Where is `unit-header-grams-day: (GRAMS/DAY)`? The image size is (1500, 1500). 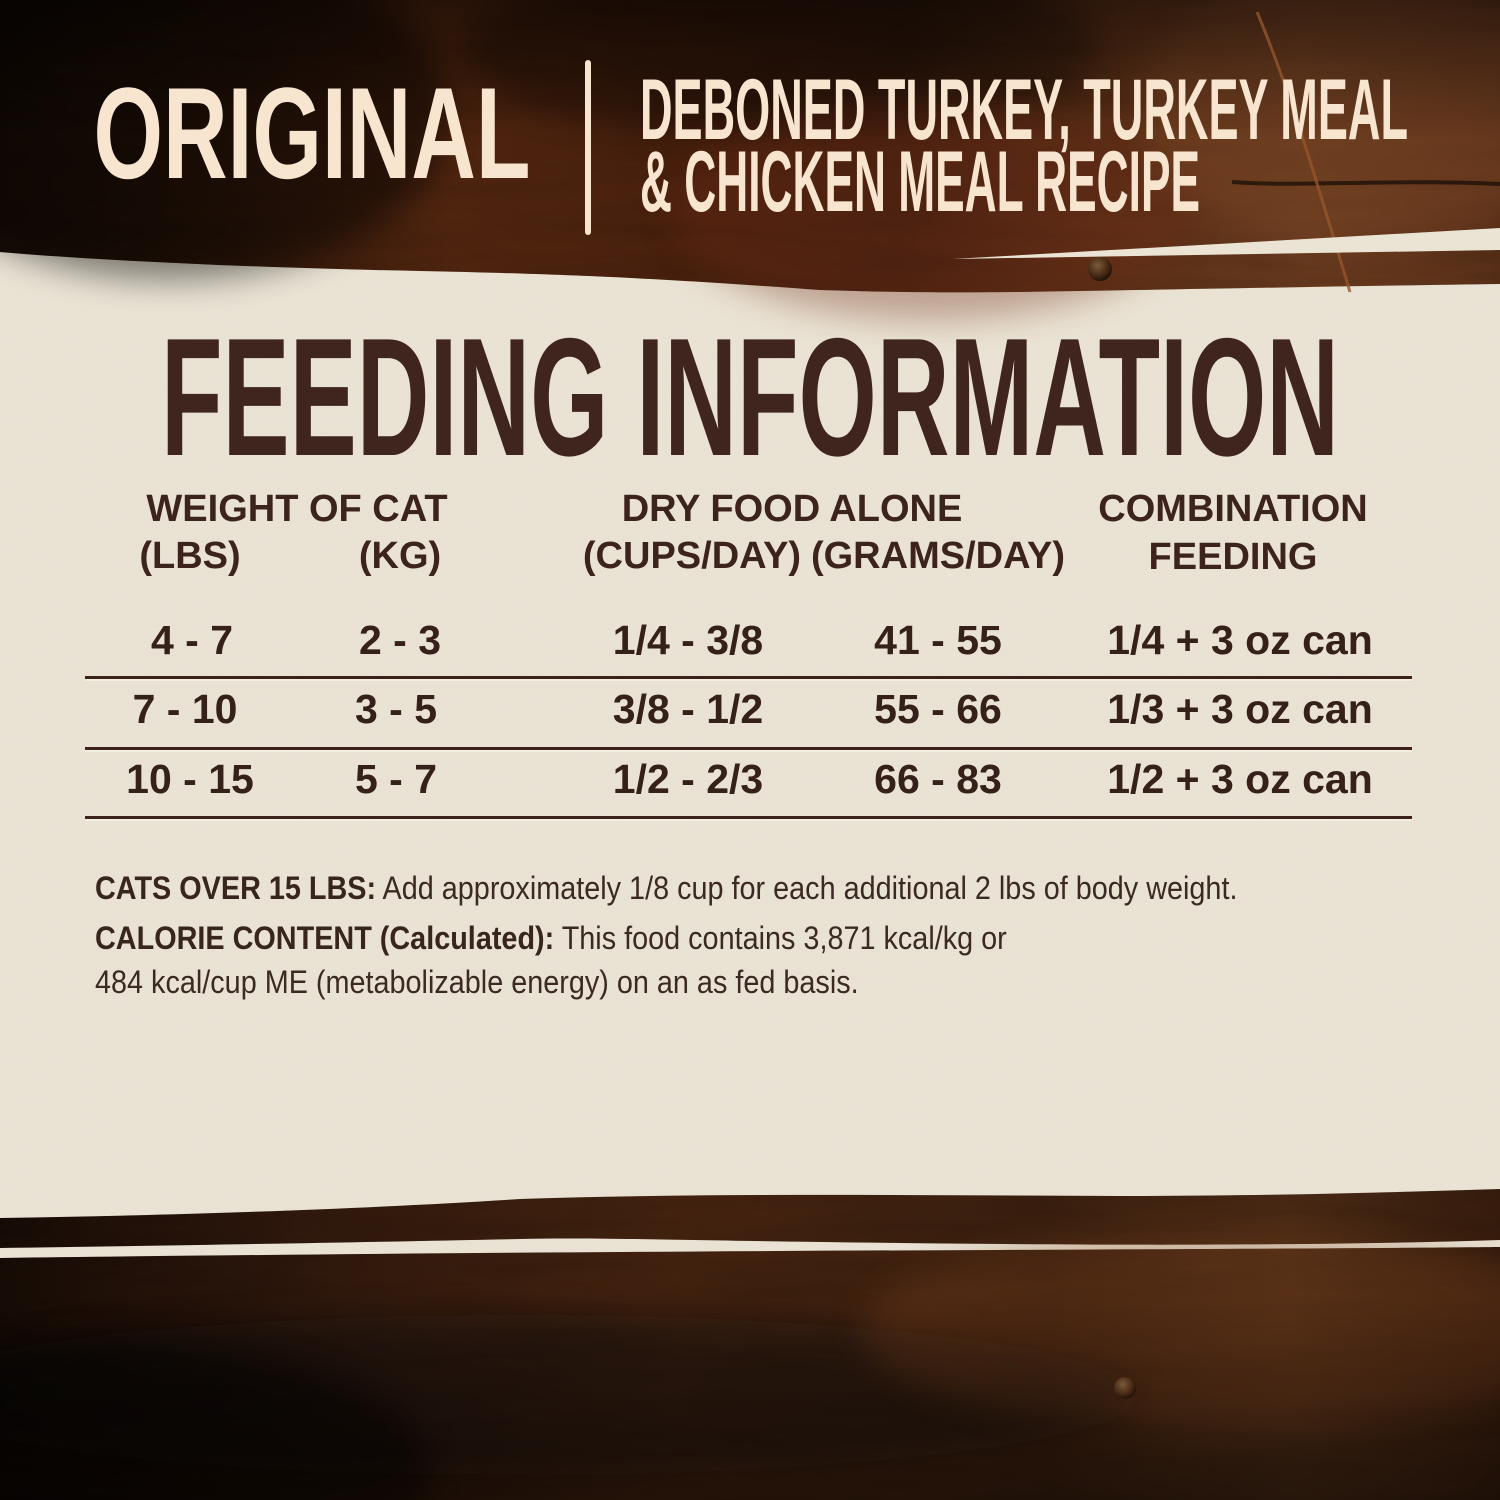
unit-header-grams-day: (GRAMS/DAY) is located at coordinates (938, 556).